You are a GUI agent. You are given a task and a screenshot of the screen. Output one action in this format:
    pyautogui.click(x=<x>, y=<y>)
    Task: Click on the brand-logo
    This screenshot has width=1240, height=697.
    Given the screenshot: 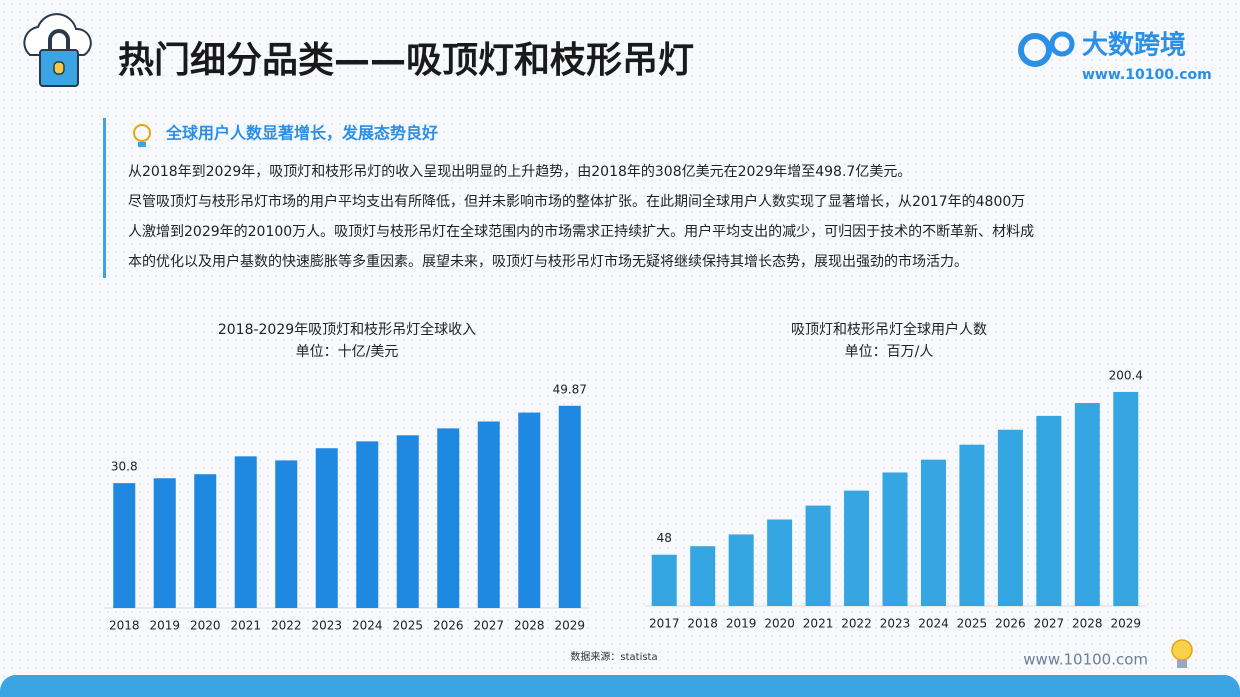 What is the action you would take?
    pyautogui.click(x=1046, y=49)
    